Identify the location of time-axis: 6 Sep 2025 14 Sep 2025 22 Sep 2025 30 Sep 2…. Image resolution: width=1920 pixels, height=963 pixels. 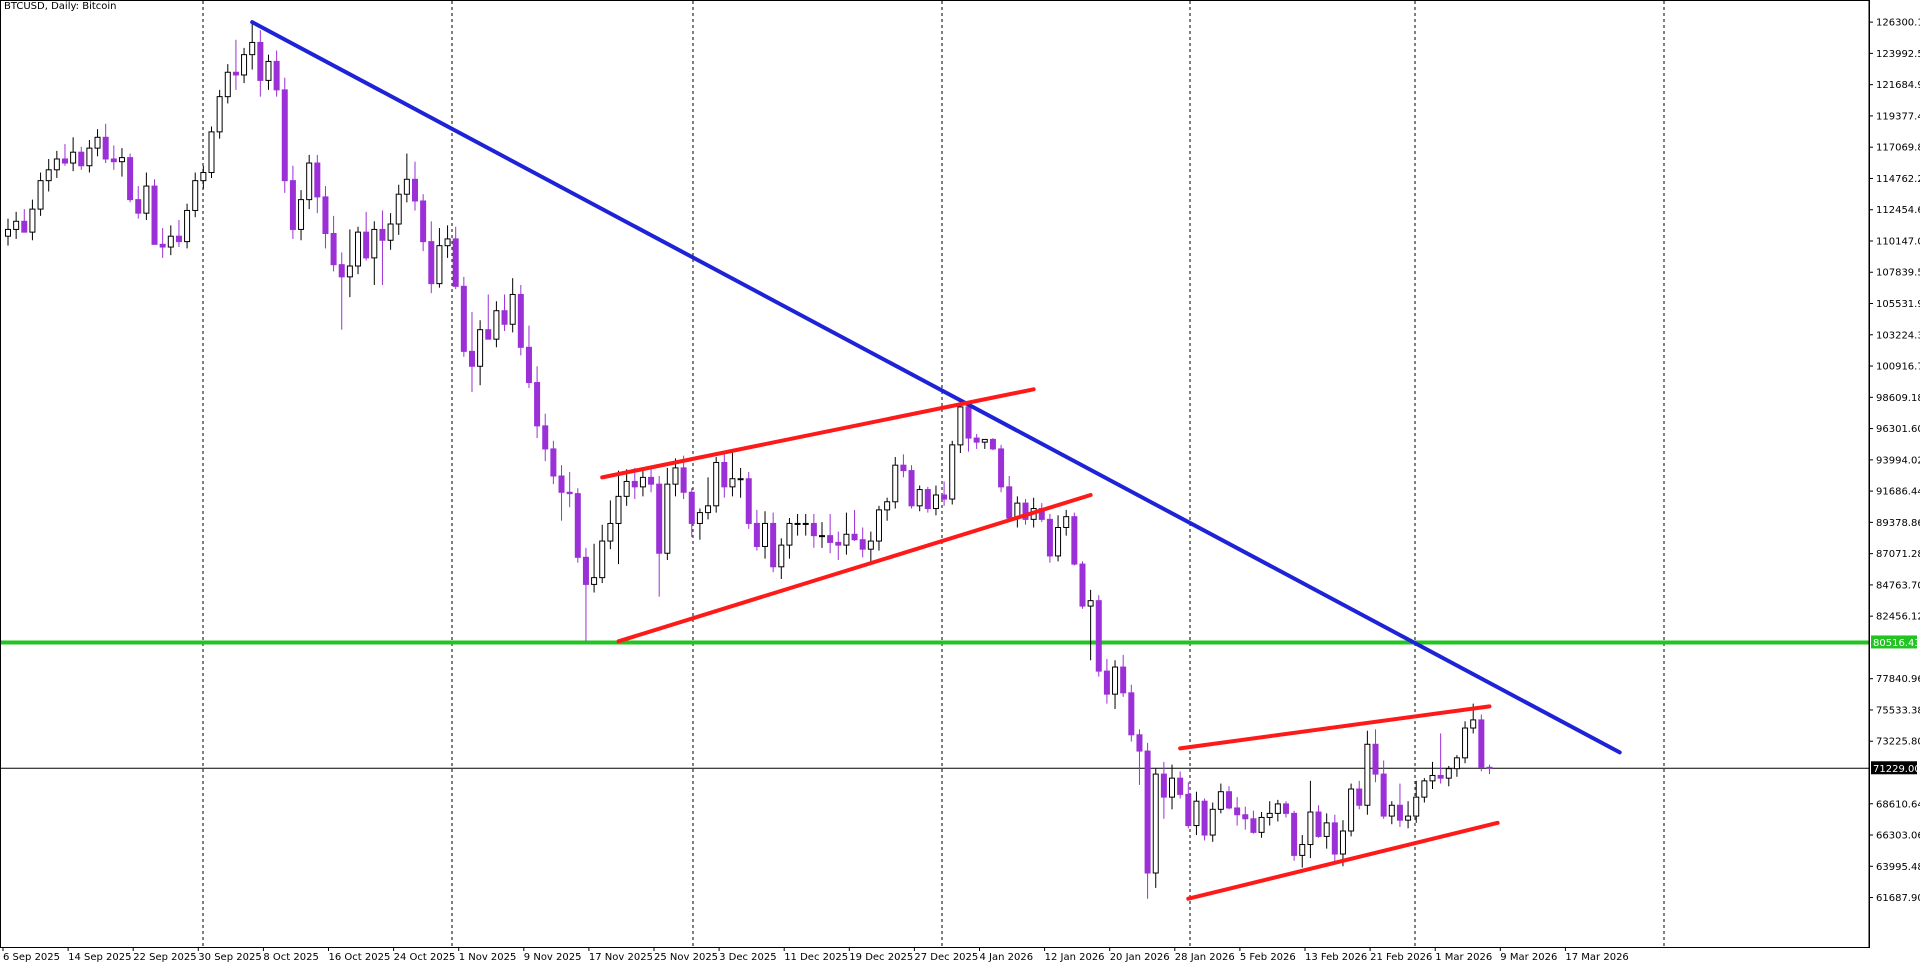
(815, 955).